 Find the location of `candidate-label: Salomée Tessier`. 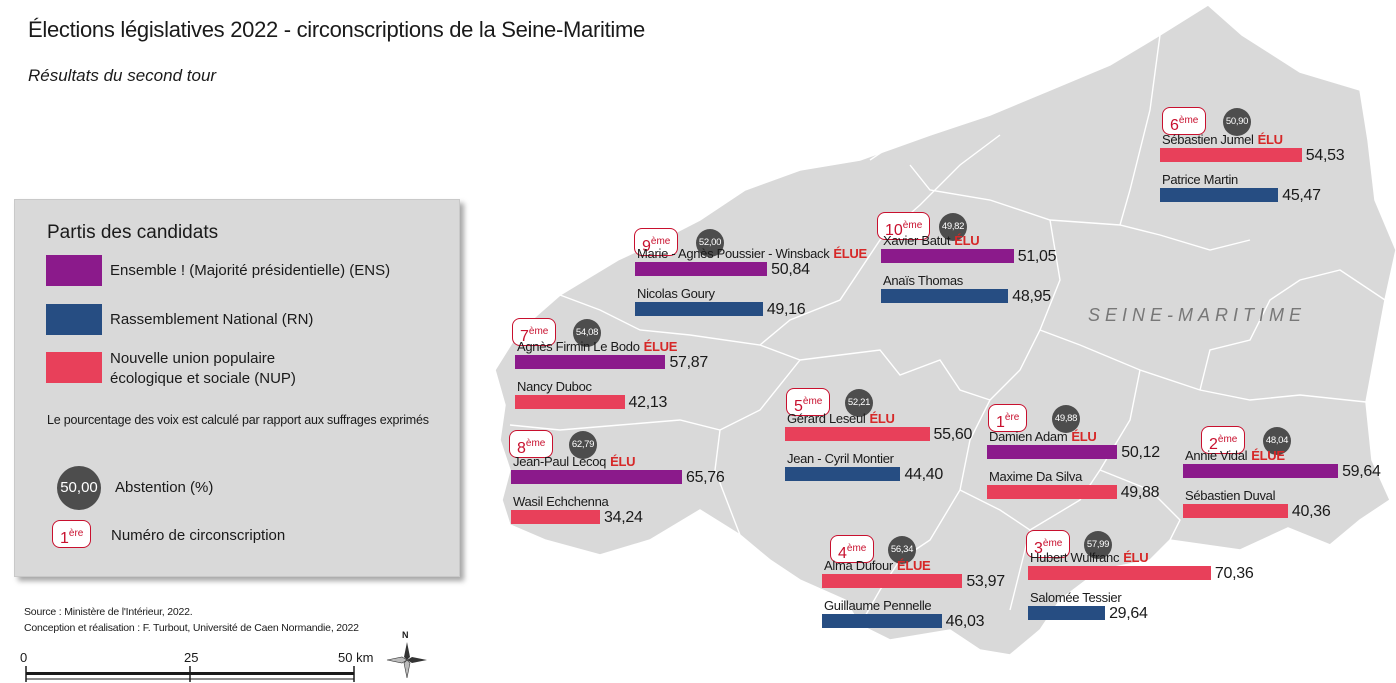

candidate-label: Salomée Tessier is located at coordinates (1076, 597).